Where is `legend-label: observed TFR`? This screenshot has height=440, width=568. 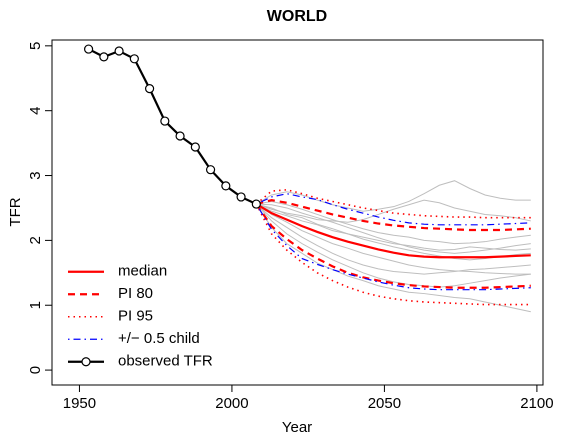 legend-label: observed TFR is located at coordinates (165, 361).